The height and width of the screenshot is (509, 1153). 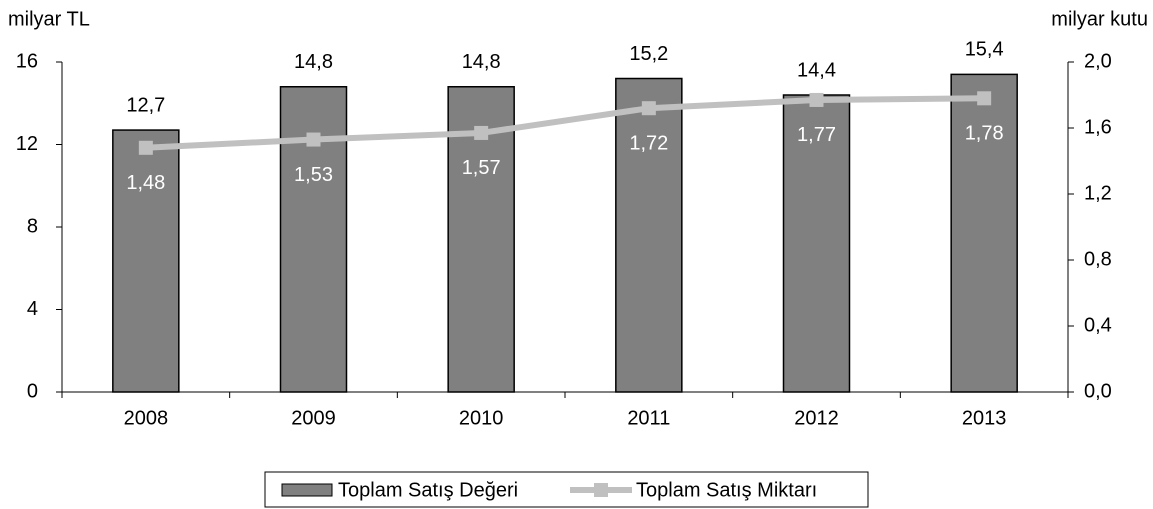 What do you see at coordinates (984, 134) in the screenshot?
I see `line-value-label: 1,78` at bounding box center [984, 134].